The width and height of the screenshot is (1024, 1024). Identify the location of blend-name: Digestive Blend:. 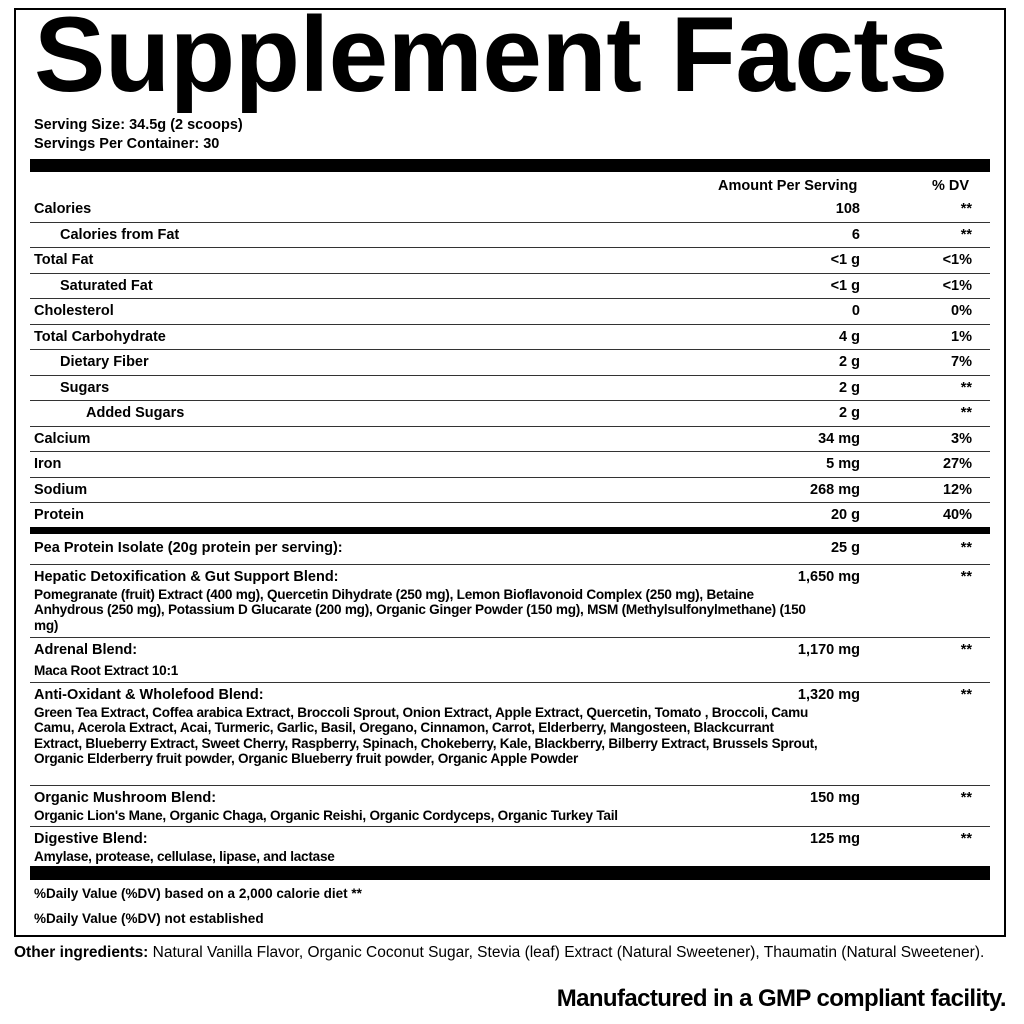
(91, 839).